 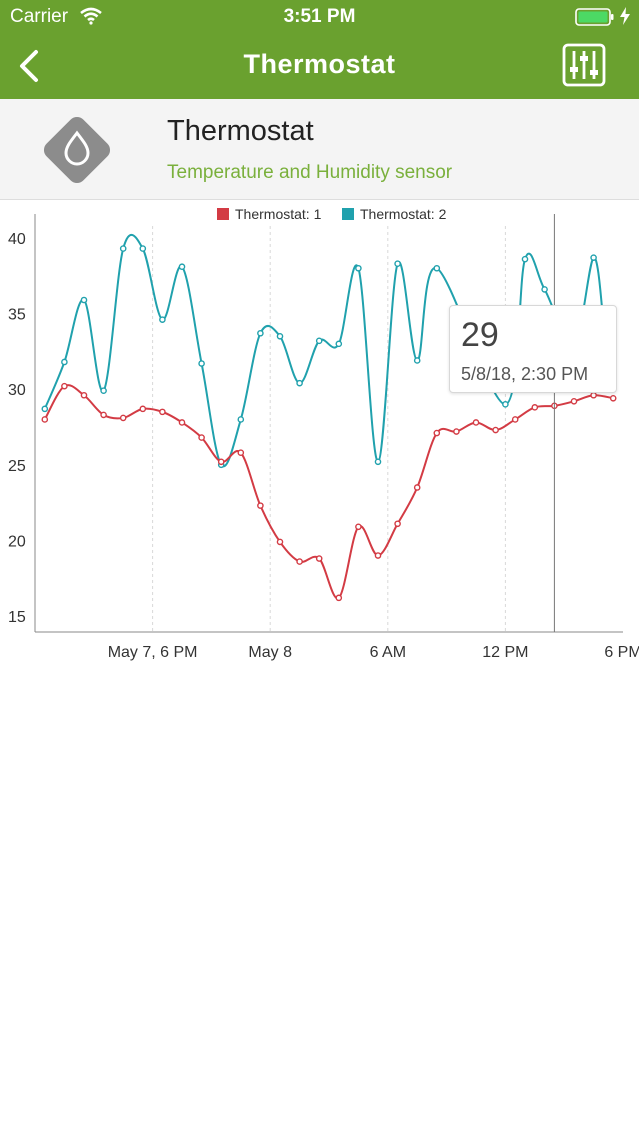 What do you see at coordinates (505, 652) in the screenshot?
I see `x-tick-label: 12 PM` at bounding box center [505, 652].